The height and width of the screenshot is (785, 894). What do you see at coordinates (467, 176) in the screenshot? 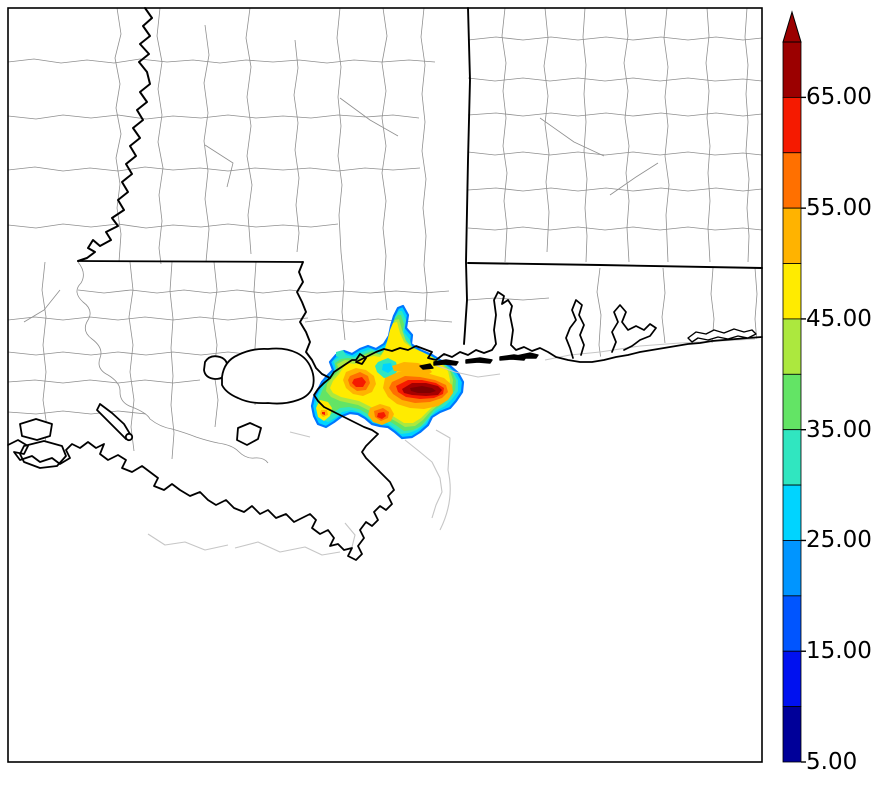
I see `ms-al-state-line` at bounding box center [467, 176].